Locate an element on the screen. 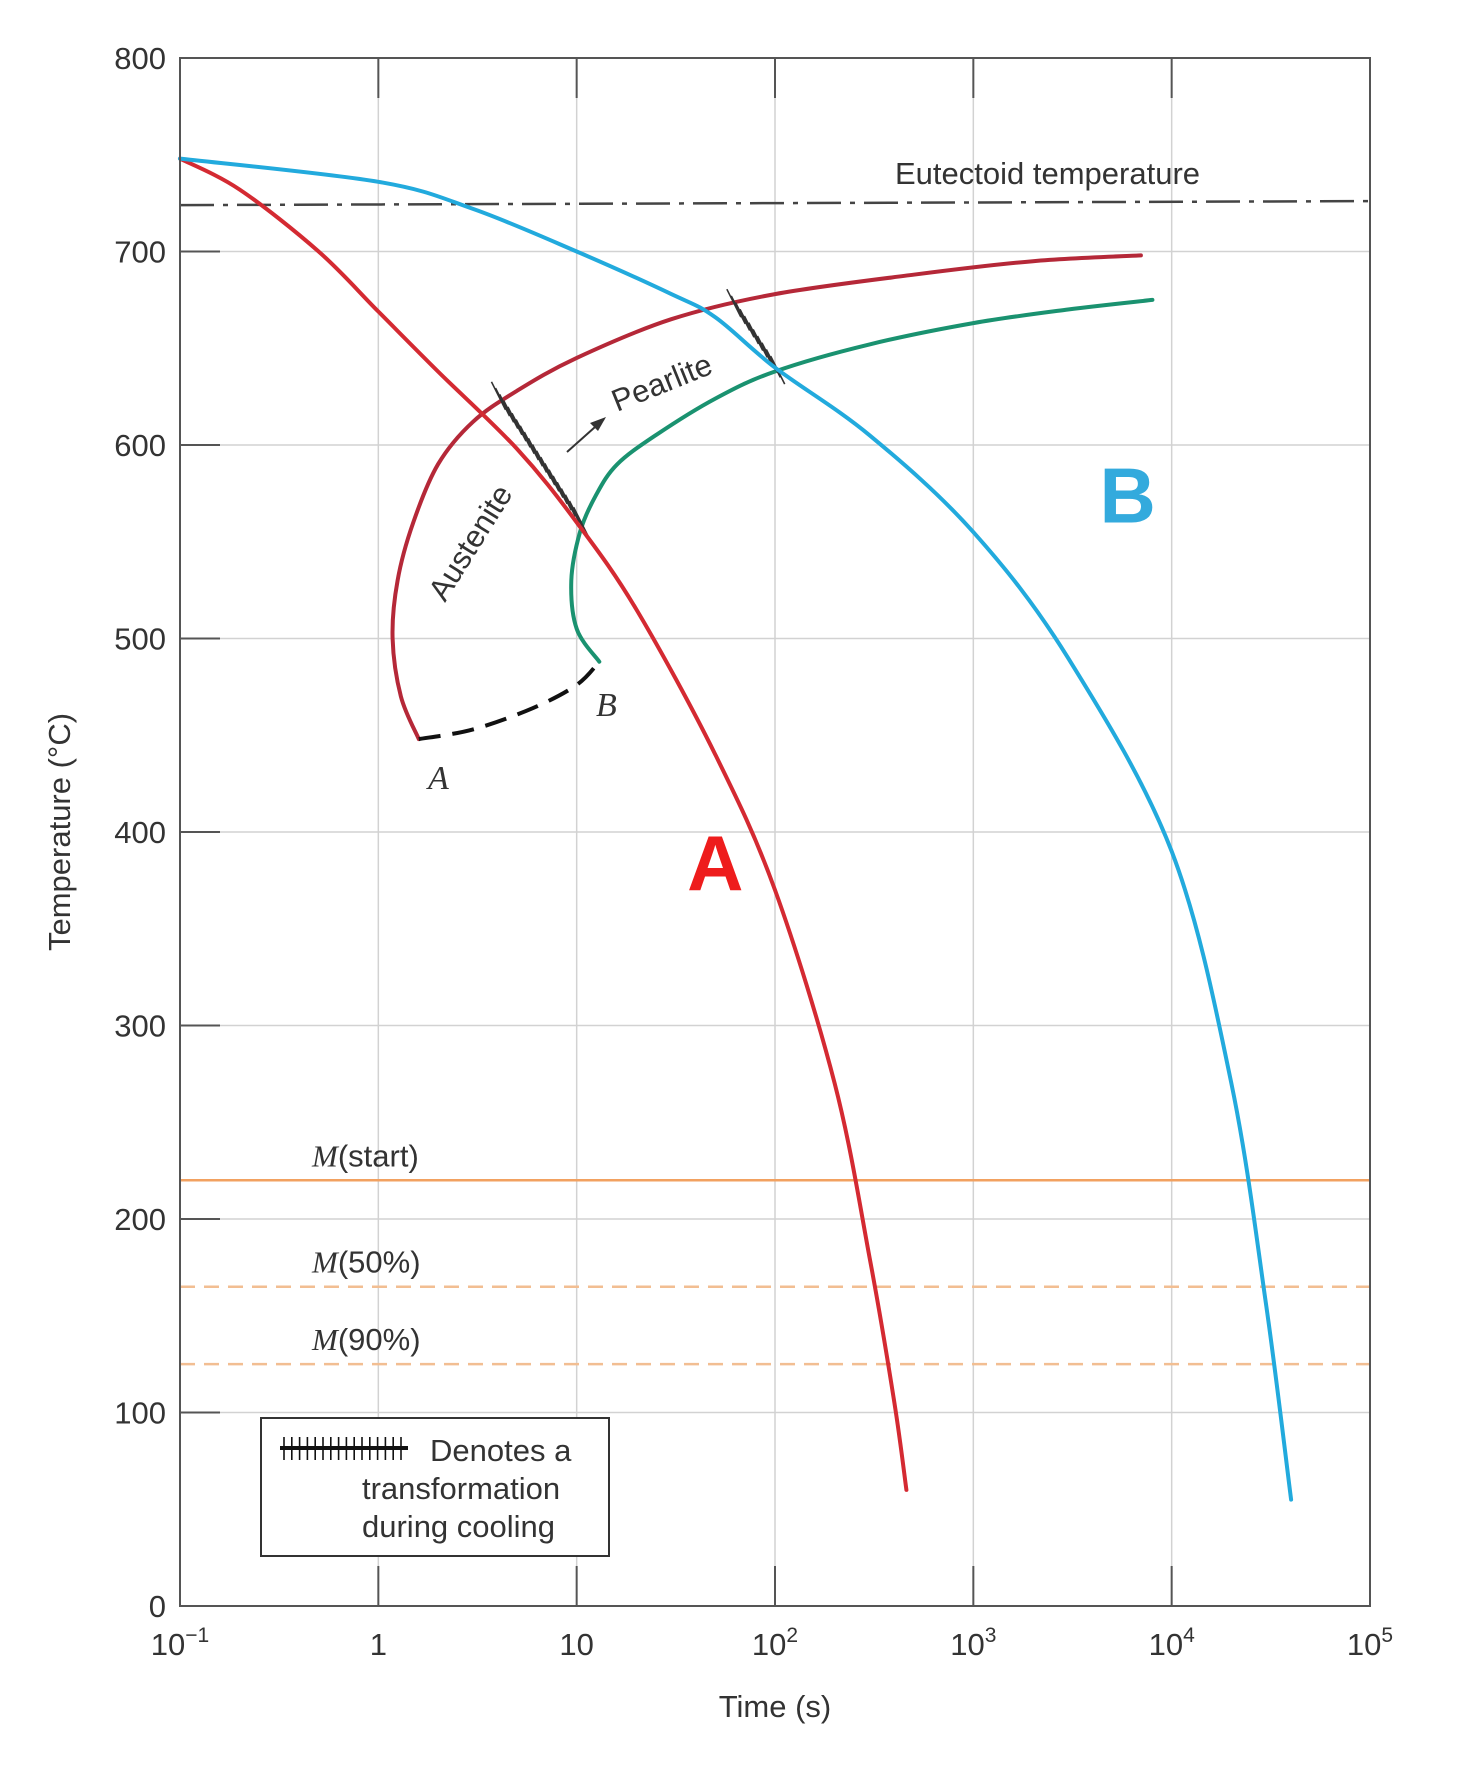 The height and width of the screenshot is (1765, 1463). martensite-label-0: M(start) is located at coordinates (365, 1155).